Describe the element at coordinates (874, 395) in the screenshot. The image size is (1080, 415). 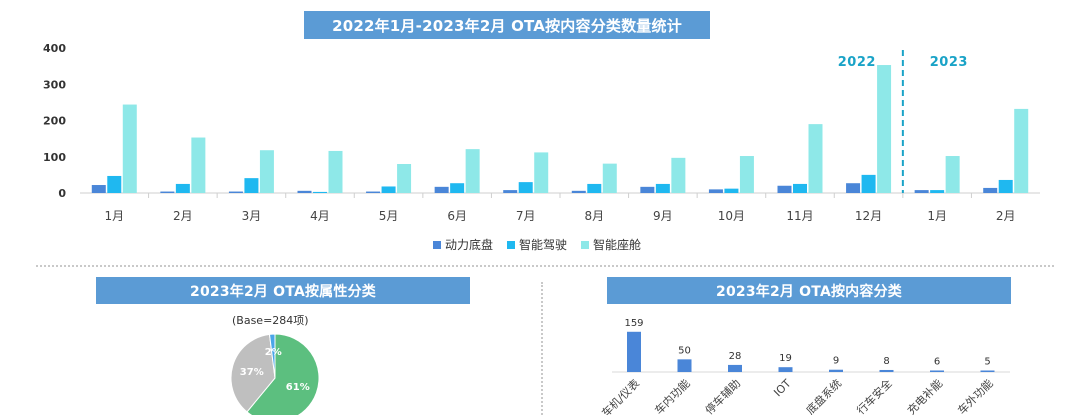
I see `content-category-label: 行车安全` at that location.